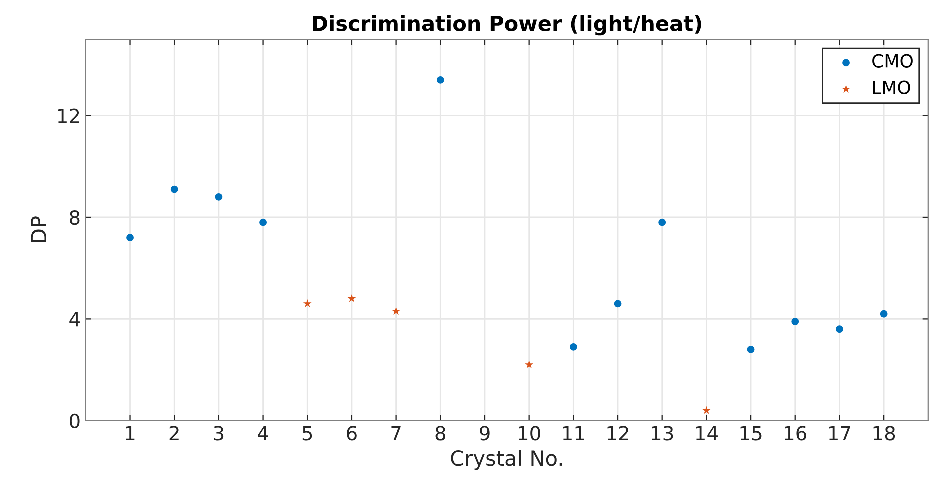 The width and height of the screenshot is (934, 494). I want to click on x-tick-label: 14, so click(707, 433).